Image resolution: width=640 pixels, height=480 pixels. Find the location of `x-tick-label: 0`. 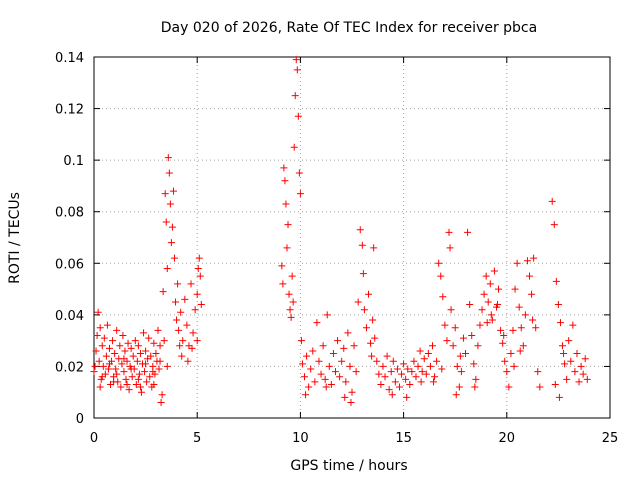

x-tick-label: 0 is located at coordinates (94, 438).